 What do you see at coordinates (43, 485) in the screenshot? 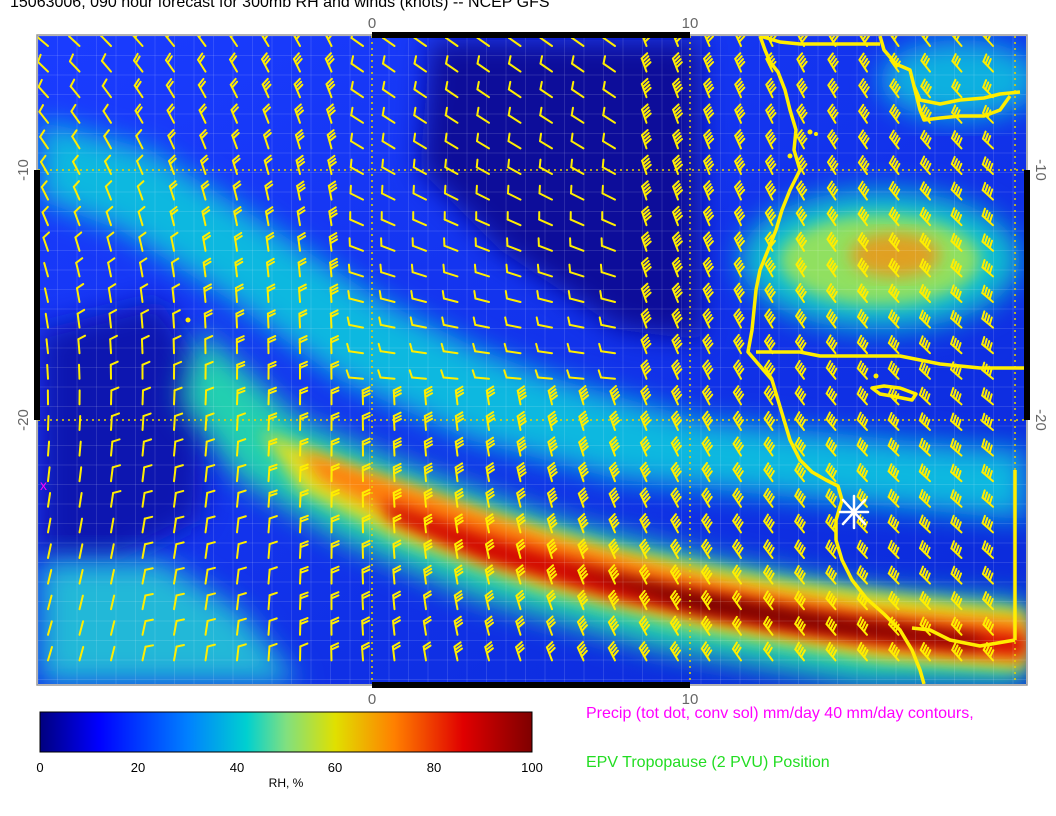
I see `precip-marker: x` at bounding box center [43, 485].